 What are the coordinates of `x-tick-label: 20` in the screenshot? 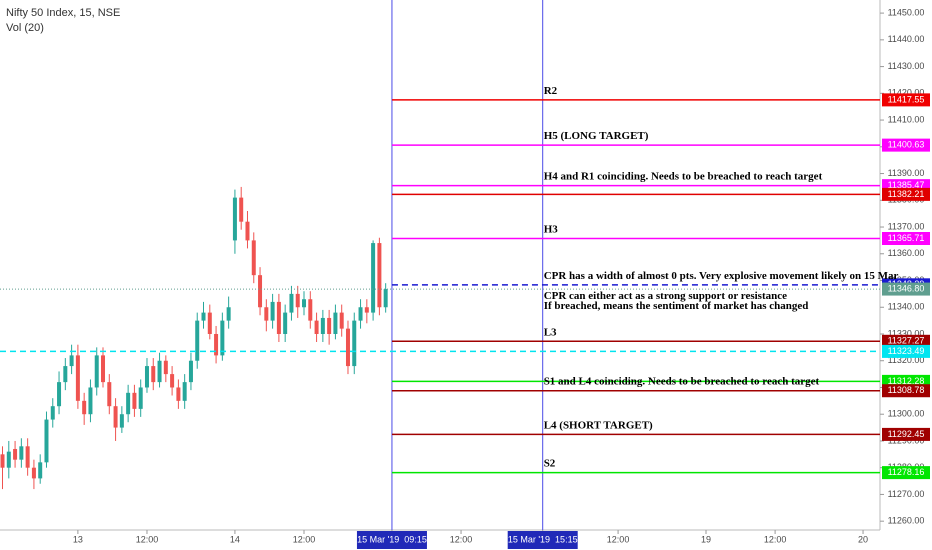 It's located at (863, 539).